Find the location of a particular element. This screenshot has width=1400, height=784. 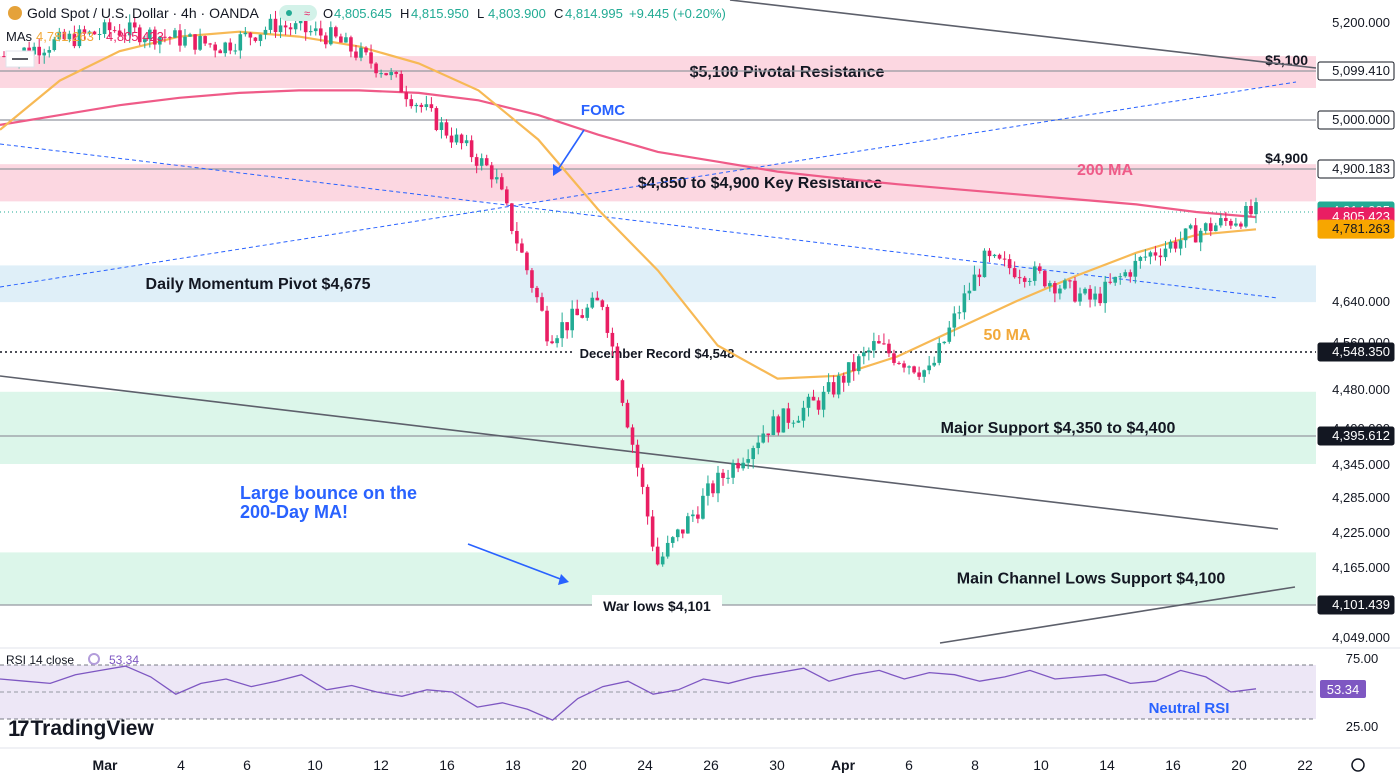

bounce-arrow-head is located at coordinates (563, 579).